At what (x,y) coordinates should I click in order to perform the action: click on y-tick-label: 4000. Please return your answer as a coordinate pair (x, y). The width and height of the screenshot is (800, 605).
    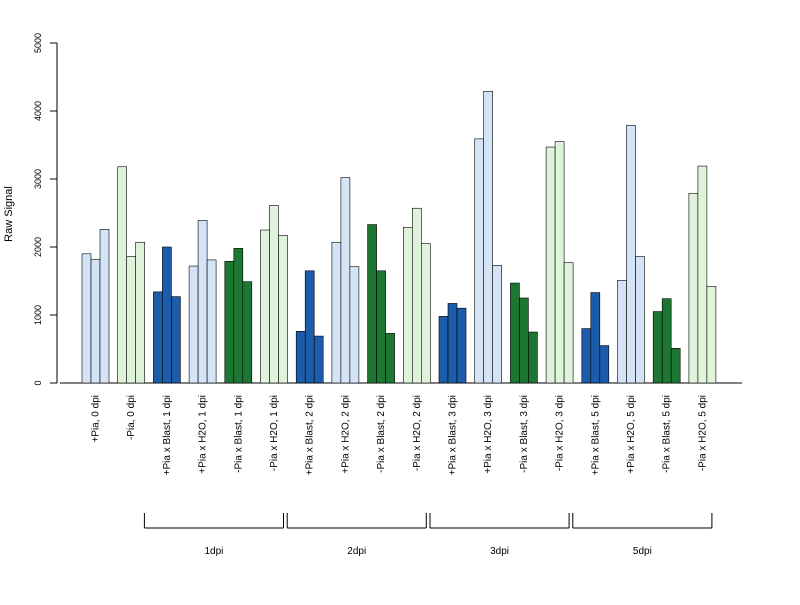
    Looking at the image, I should click on (38, 111).